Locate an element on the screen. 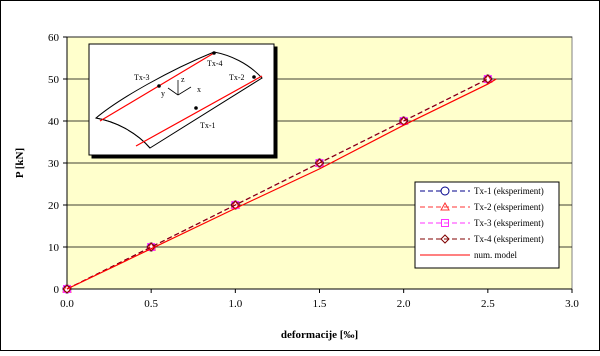  x-tick-label: 1.5 is located at coordinates (320, 304).